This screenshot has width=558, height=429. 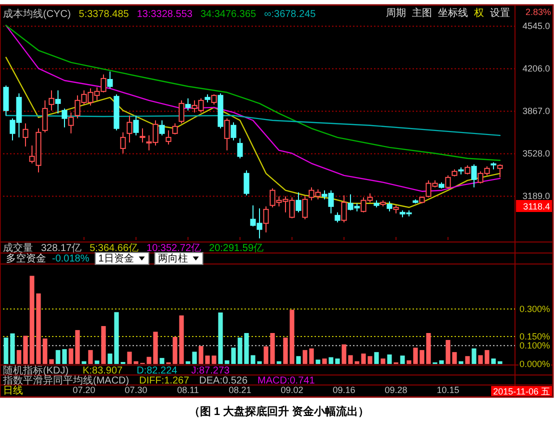 I want to click on y-tick-label: 0.100%, so click(x=534, y=345).